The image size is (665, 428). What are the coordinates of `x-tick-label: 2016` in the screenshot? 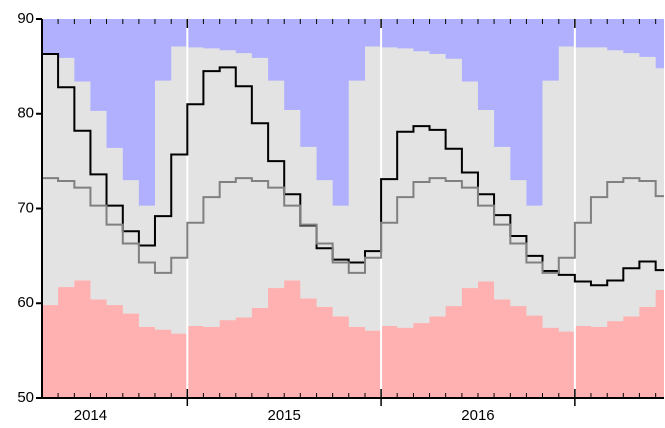 It's located at (477, 415).